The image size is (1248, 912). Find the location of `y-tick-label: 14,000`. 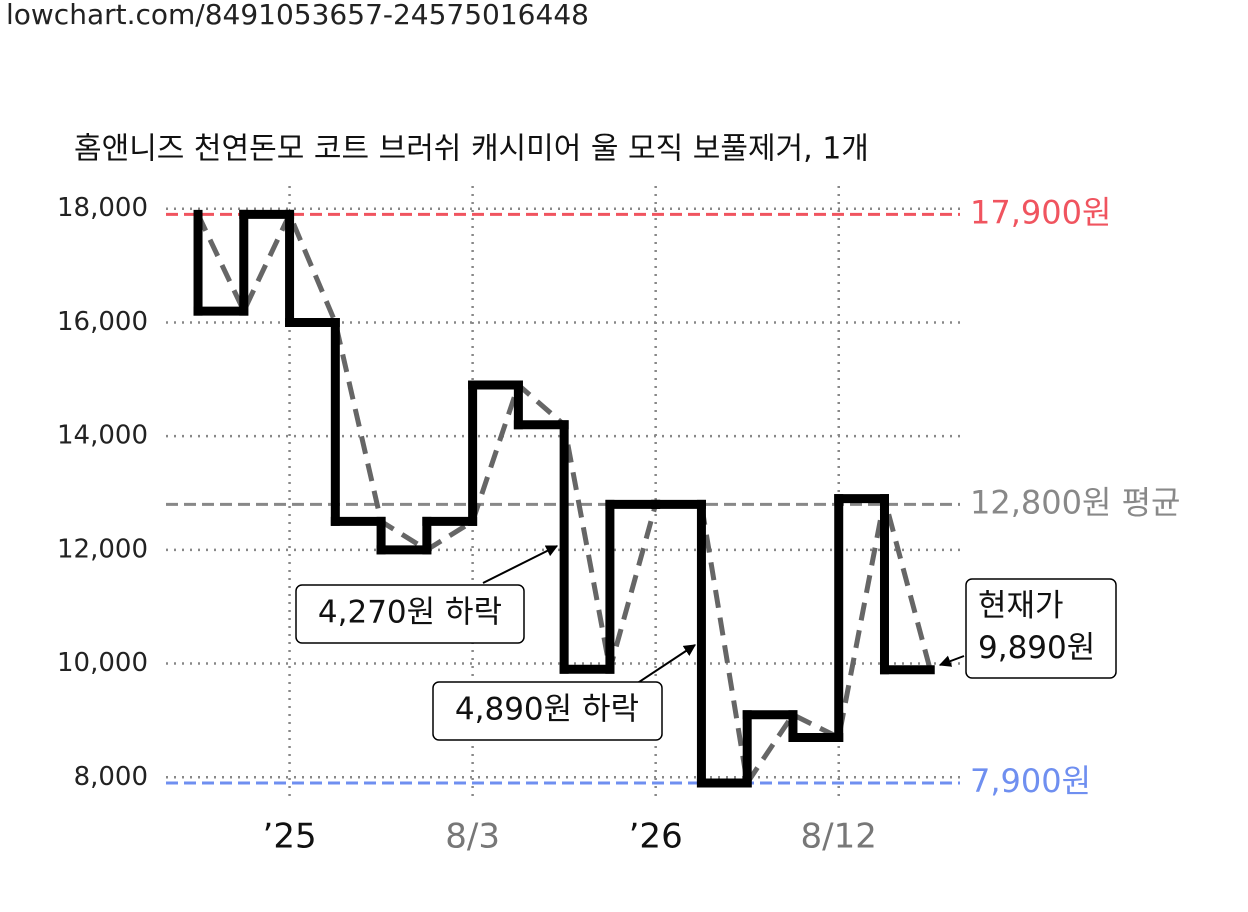

y-tick-label: 14,000 is located at coordinates (102, 436).